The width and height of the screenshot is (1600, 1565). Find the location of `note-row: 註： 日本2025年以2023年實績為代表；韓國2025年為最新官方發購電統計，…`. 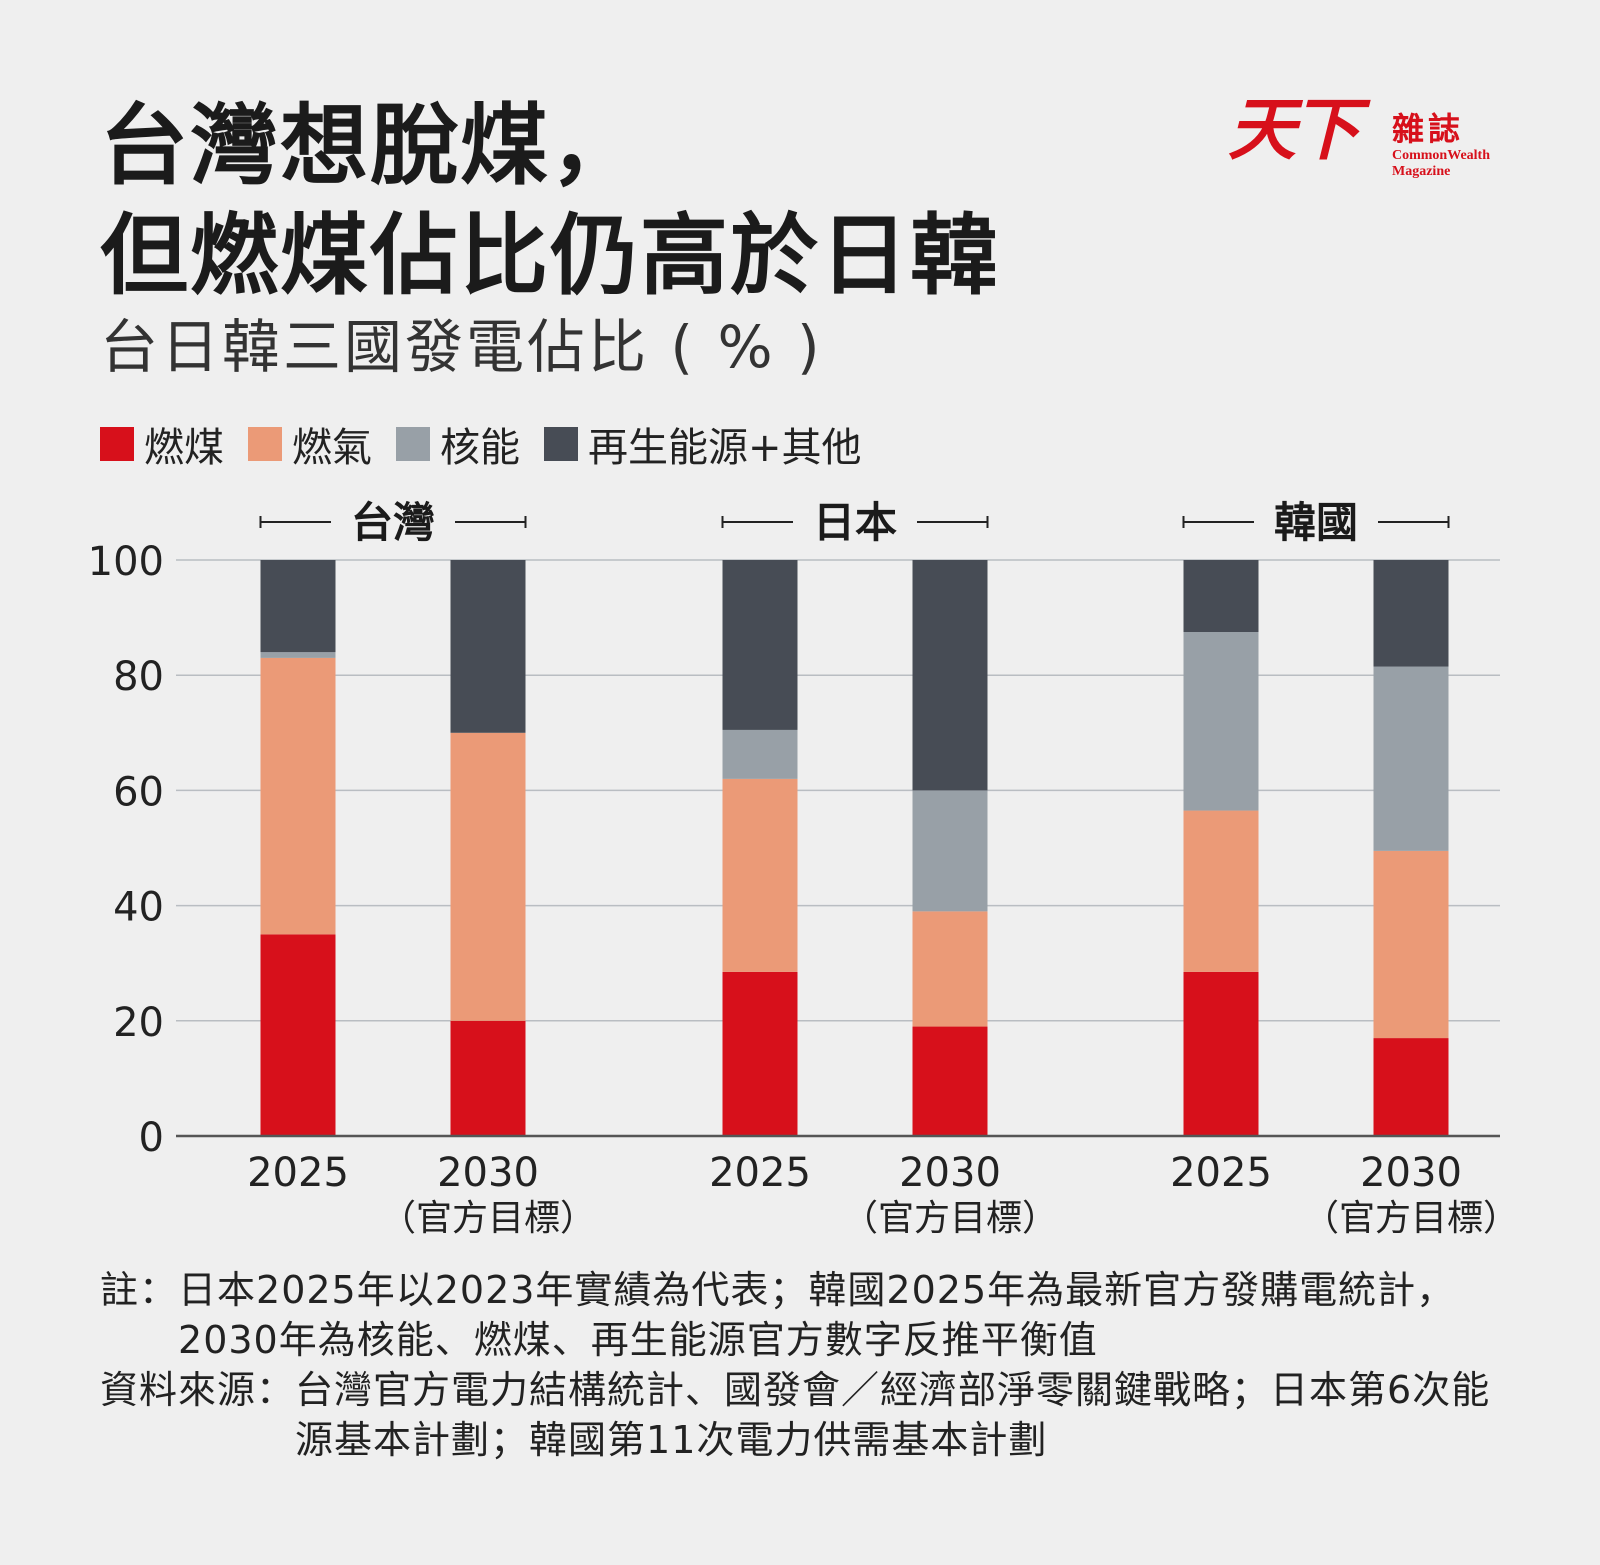

note-row: 註： 日本2025年以2023年實績為代表；韓國2025年為最新官方發購電統計，… is located at coordinates (805, 1315).